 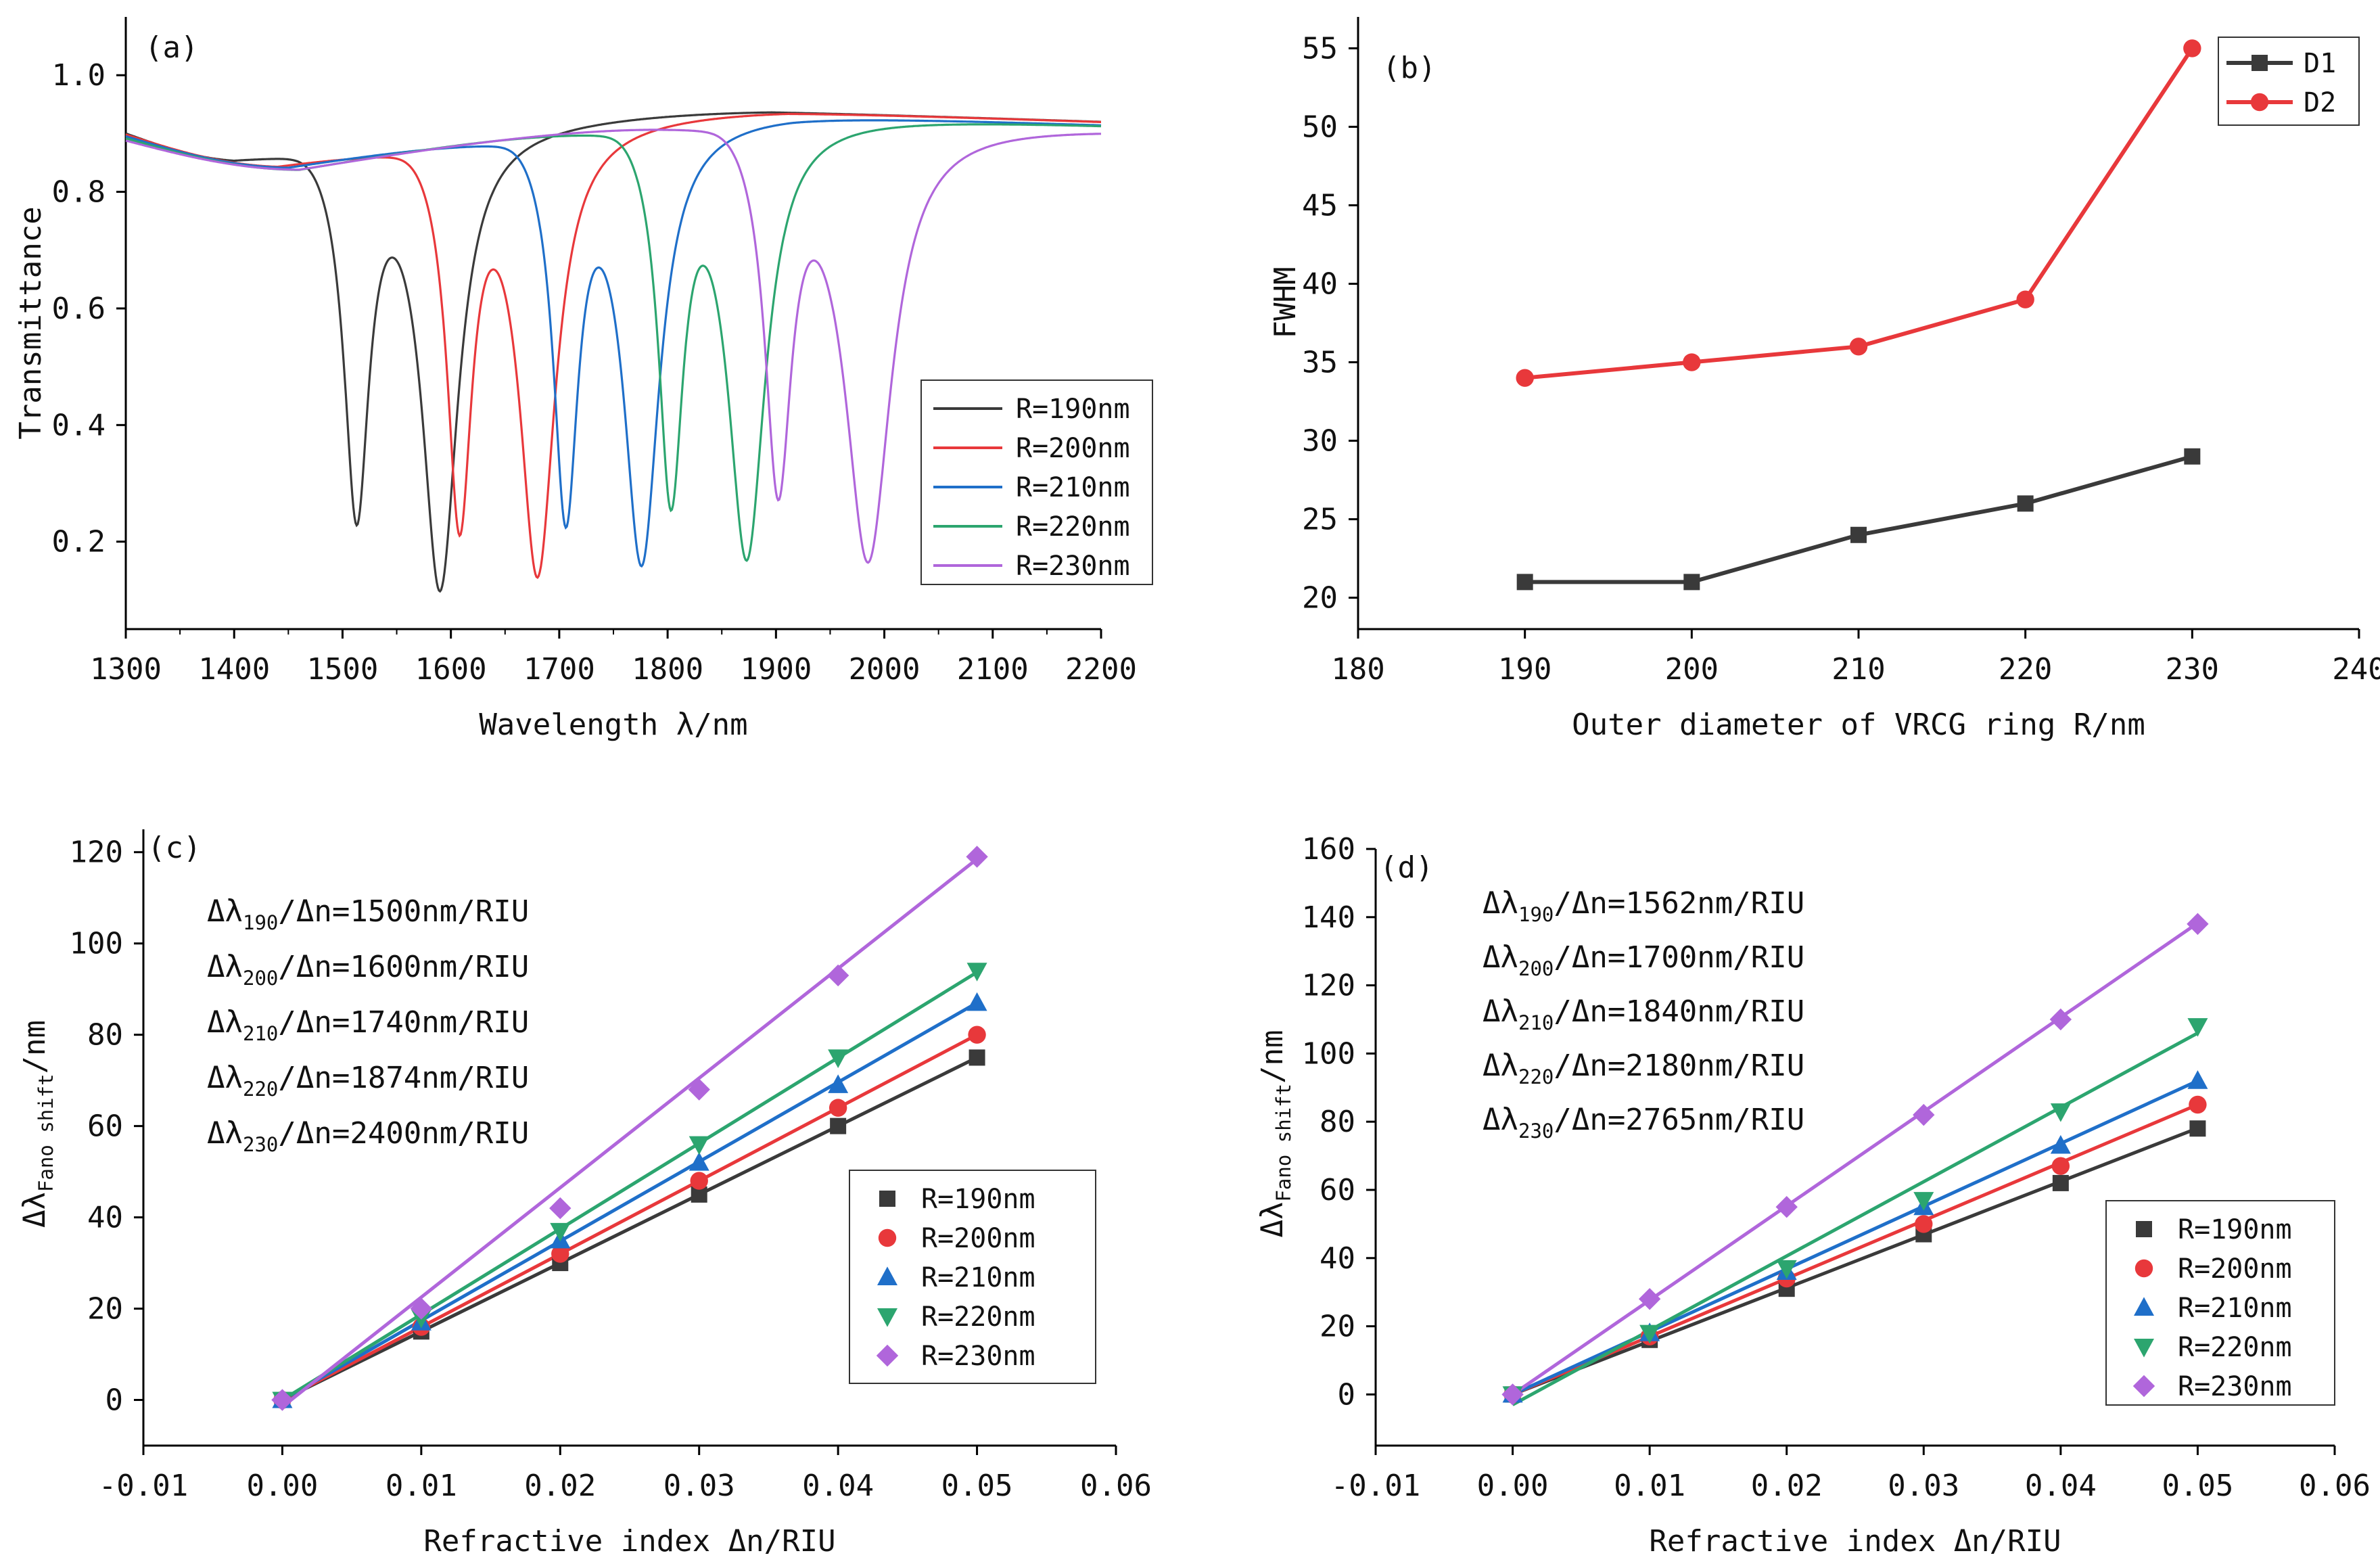 I want to click on sensitivity-annotation: Δλ230/Δn=2400nm/RIU, so click(x=368, y=1136).